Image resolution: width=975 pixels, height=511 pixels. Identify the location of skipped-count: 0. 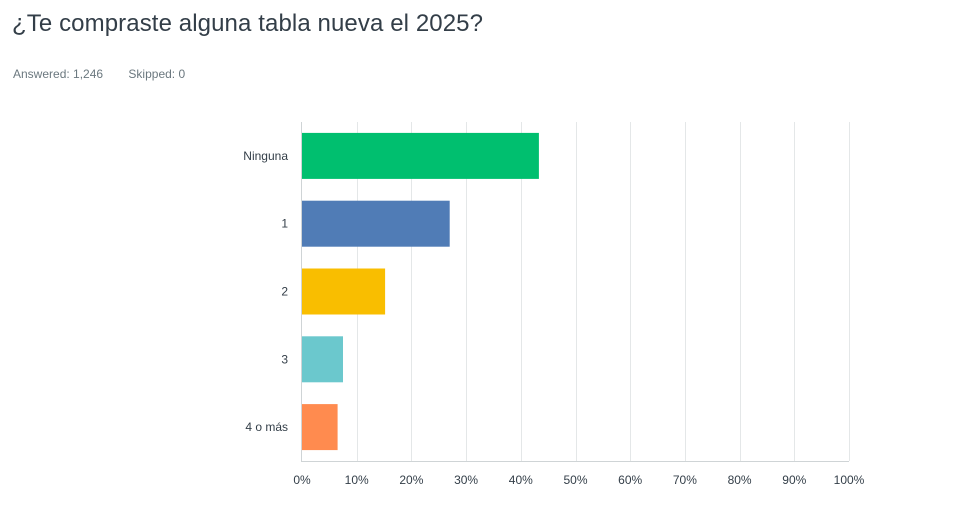
(182, 74).